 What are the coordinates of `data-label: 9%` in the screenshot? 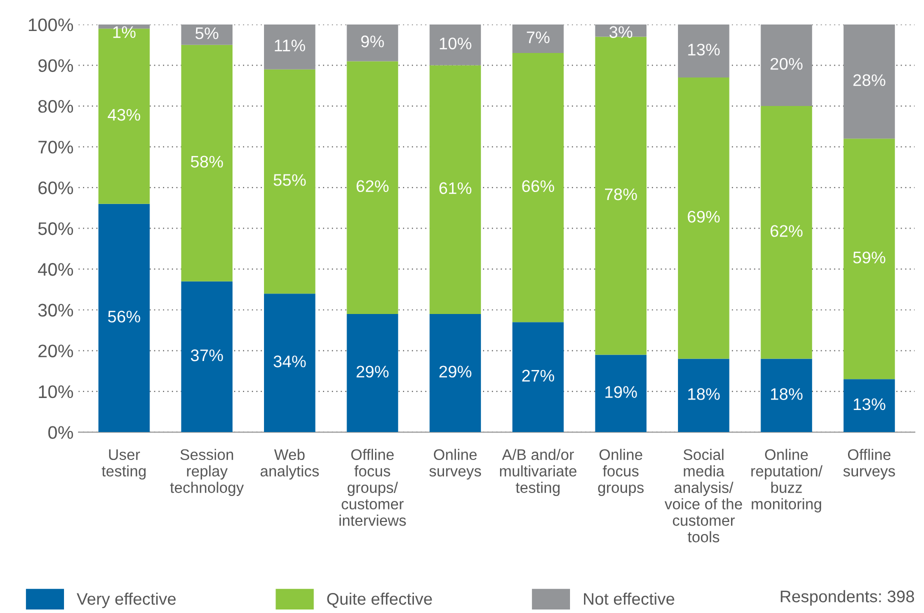 It's located at (372, 42).